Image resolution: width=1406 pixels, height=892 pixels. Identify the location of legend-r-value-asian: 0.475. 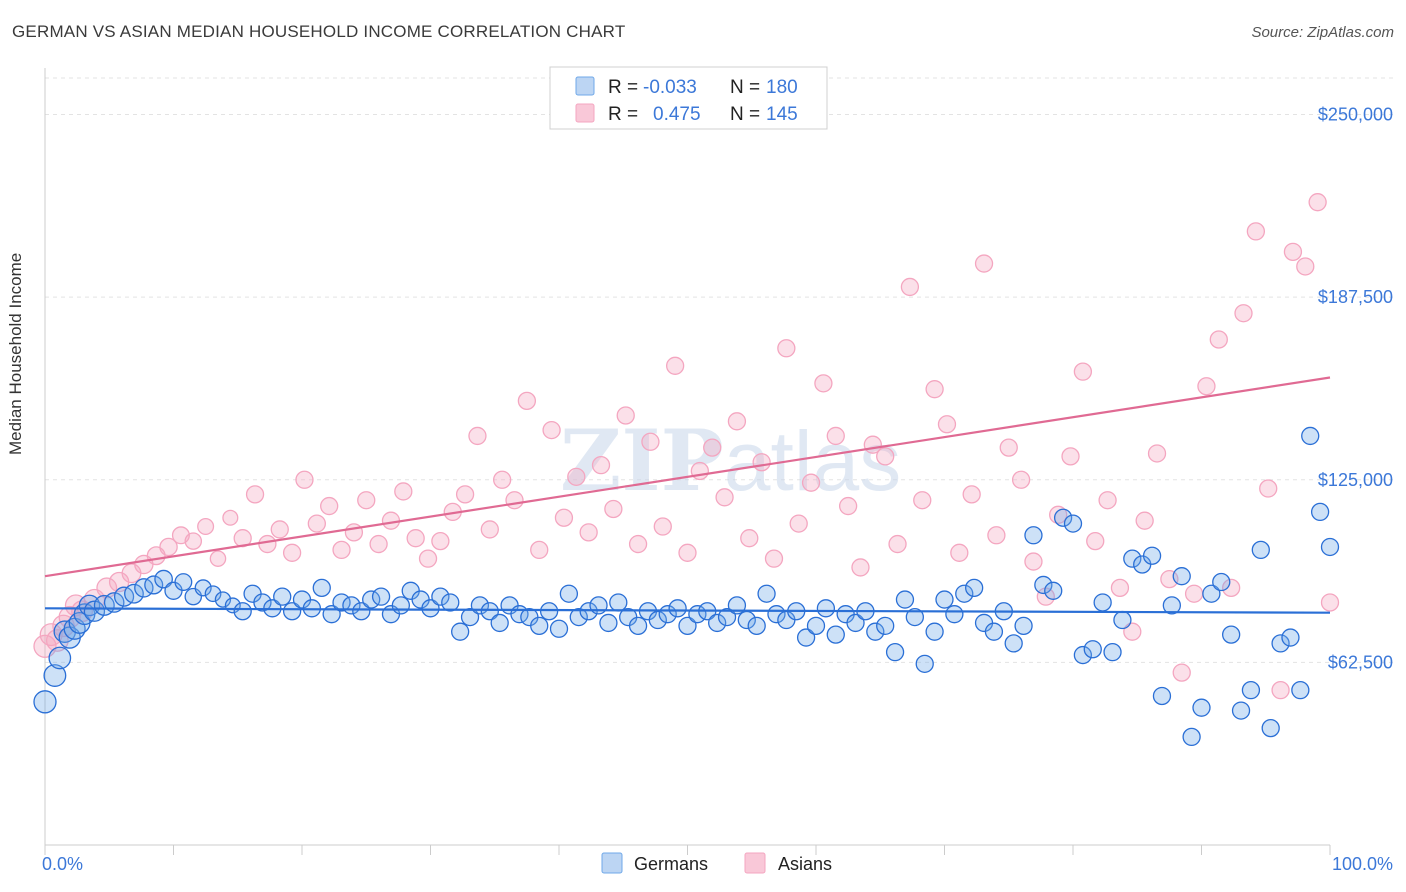
(677, 114).